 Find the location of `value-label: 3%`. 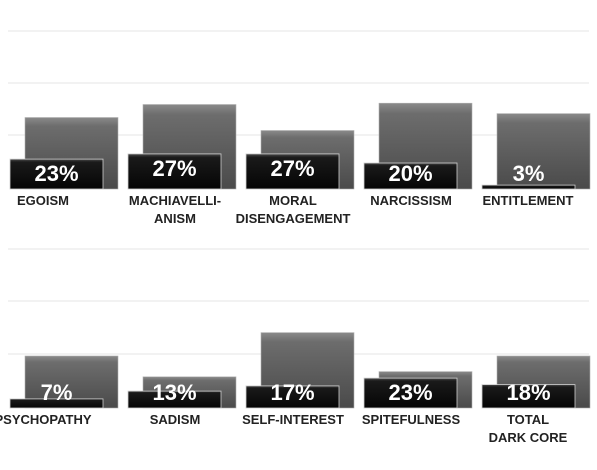

value-label: 3% is located at coordinates (529, 173).